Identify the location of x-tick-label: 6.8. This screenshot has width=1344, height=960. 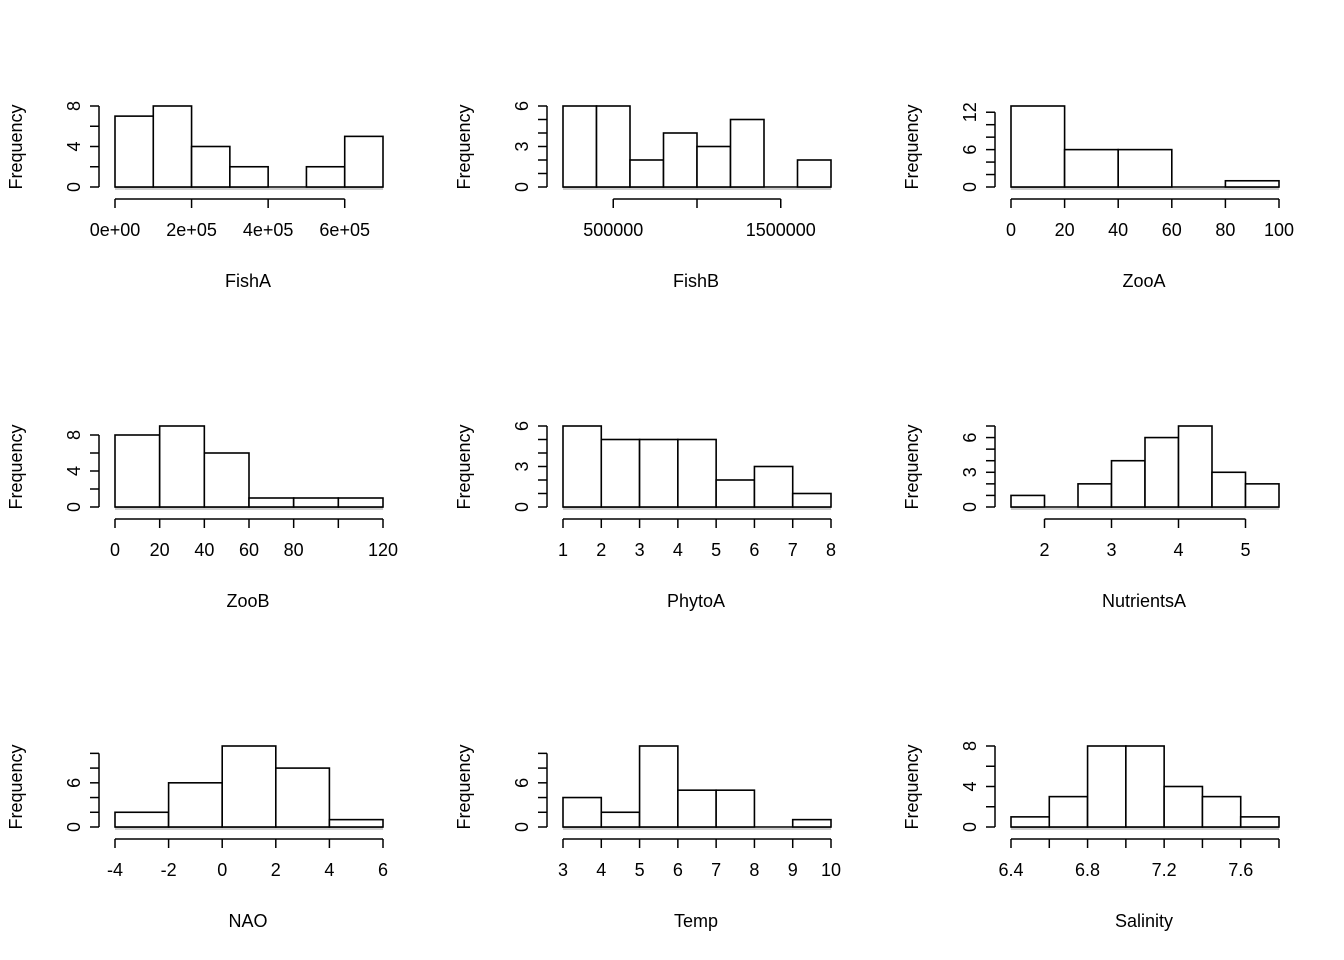
(1087, 870).